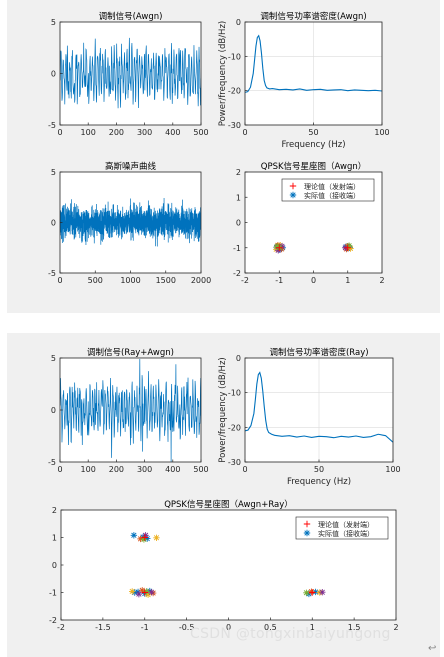  Describe the element at coordinates (234, 393) in the screenshot. I see `y-tick-label-2: -10` at that location.